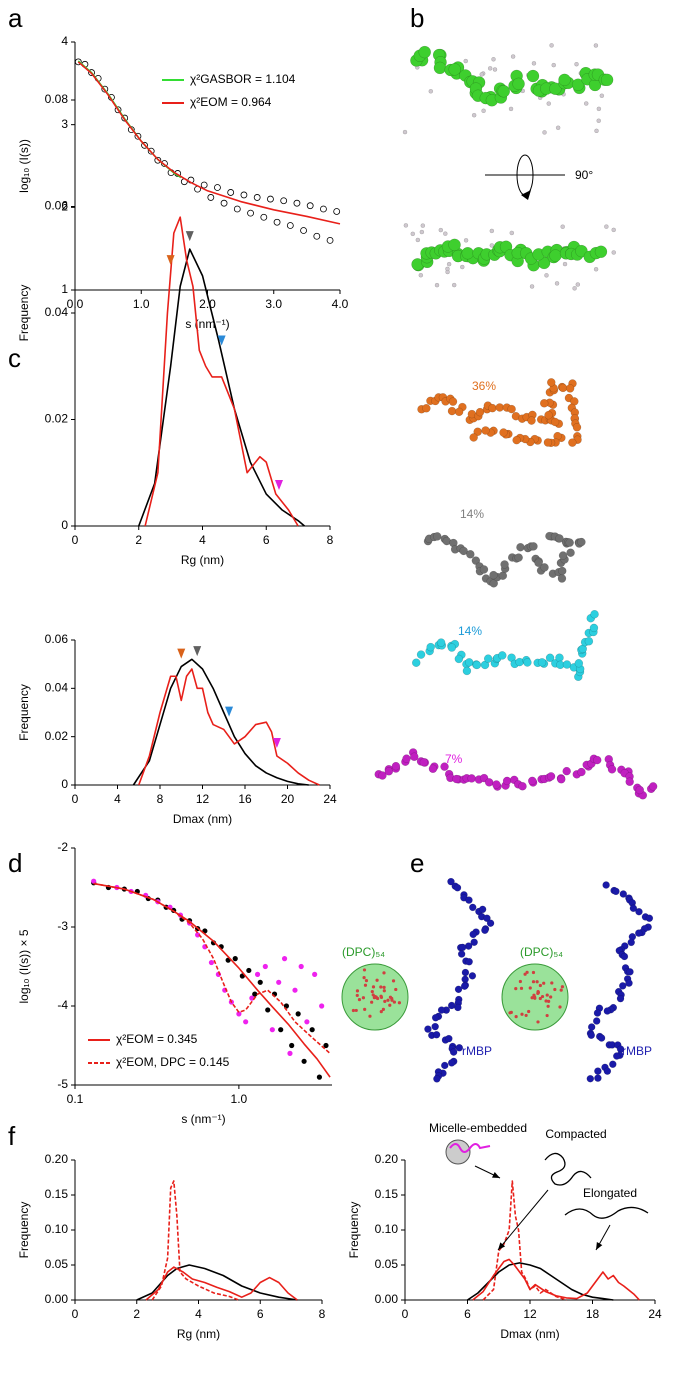 This screenshot has width=675, height=1374. I want to click on y-tick-label: 0.02, so click(57, 419).